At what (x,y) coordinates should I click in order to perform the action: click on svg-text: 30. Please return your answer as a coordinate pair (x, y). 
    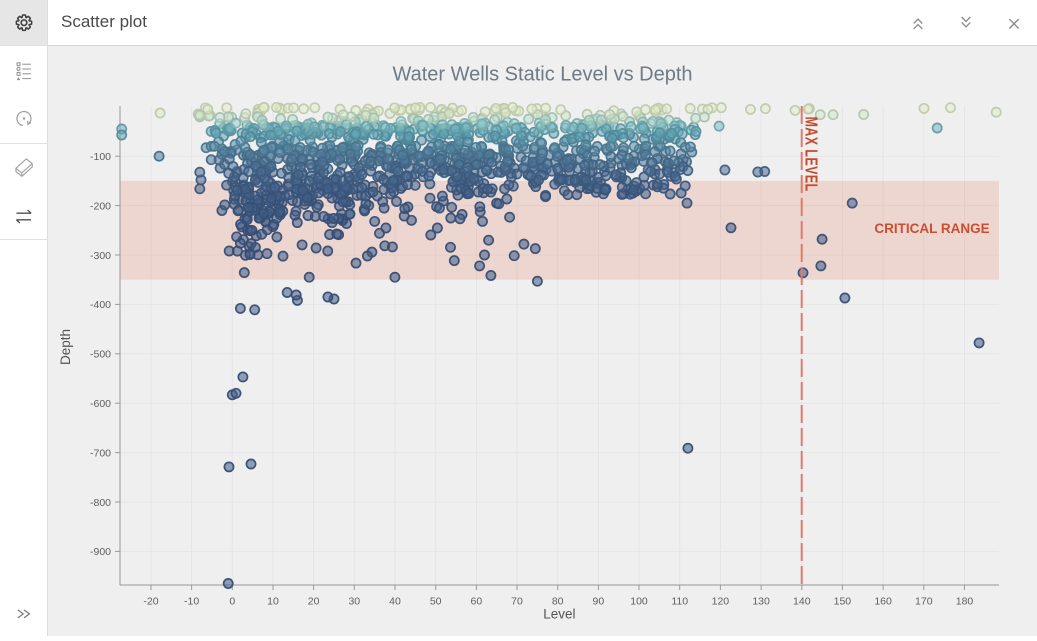
    Looking at the image, I should click on (354, 602).